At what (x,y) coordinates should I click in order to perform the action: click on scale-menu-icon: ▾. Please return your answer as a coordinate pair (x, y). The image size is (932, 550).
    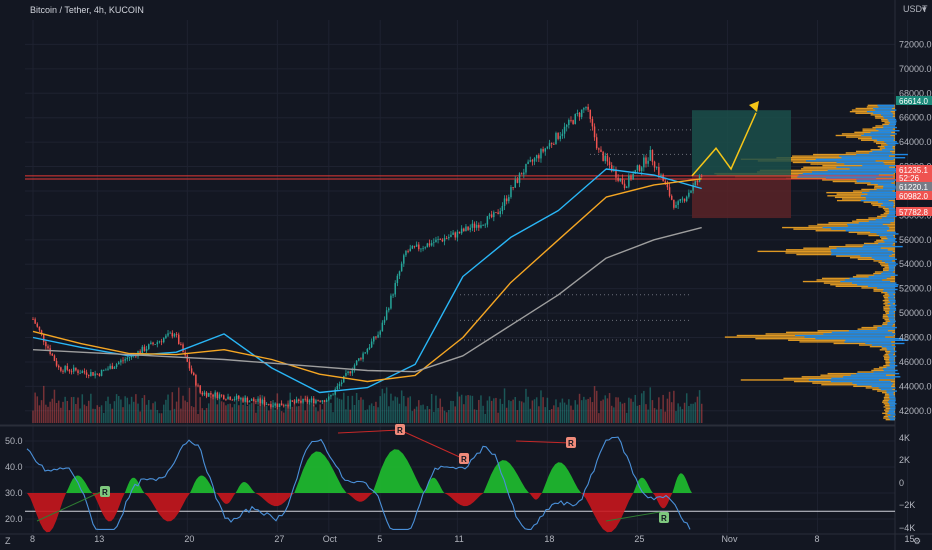
    Looking at the image, I should click on (924, 9).